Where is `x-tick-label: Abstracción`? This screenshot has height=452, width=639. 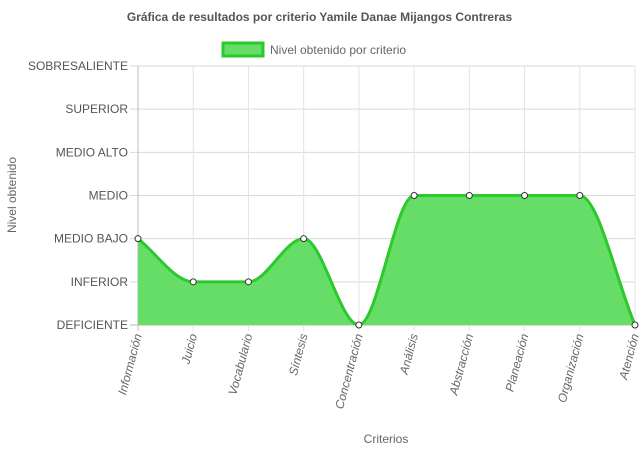
x-tick-label: Abstracción is located at coordinates (461, 364).